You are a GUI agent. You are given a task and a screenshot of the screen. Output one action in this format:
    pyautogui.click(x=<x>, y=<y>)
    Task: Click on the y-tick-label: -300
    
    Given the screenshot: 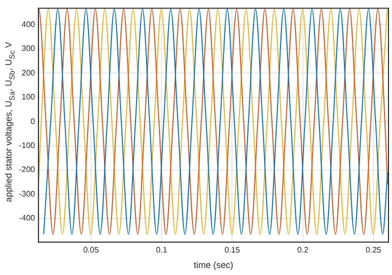 What is the action you would take?
    pyautogui.click(x=27, y=193)
    